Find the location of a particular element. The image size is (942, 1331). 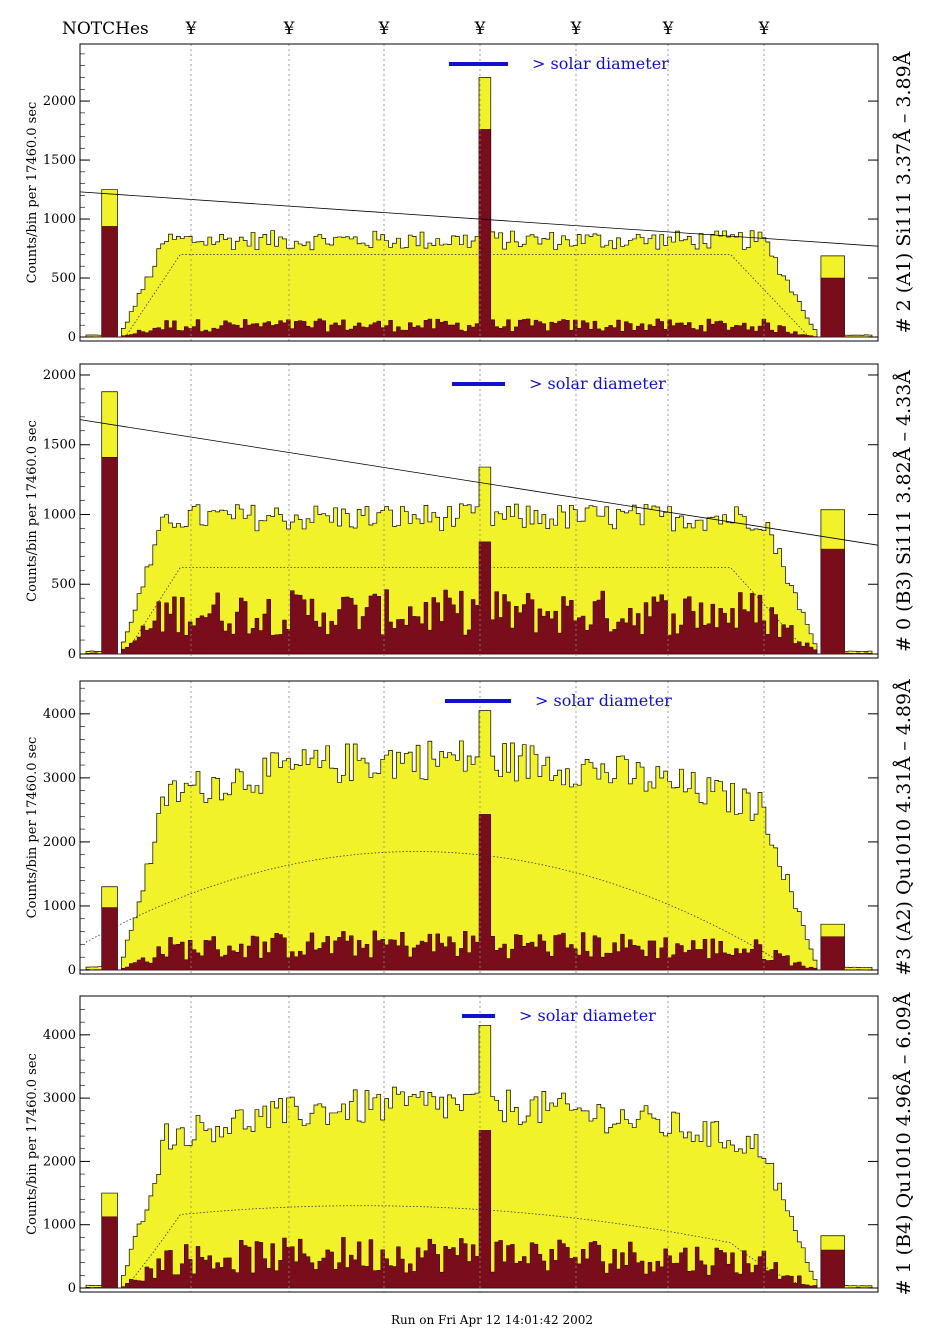

panel-label: # 0 (B3) Si111 3.82Å – 4.33Å is located at coordinates (904, 511).